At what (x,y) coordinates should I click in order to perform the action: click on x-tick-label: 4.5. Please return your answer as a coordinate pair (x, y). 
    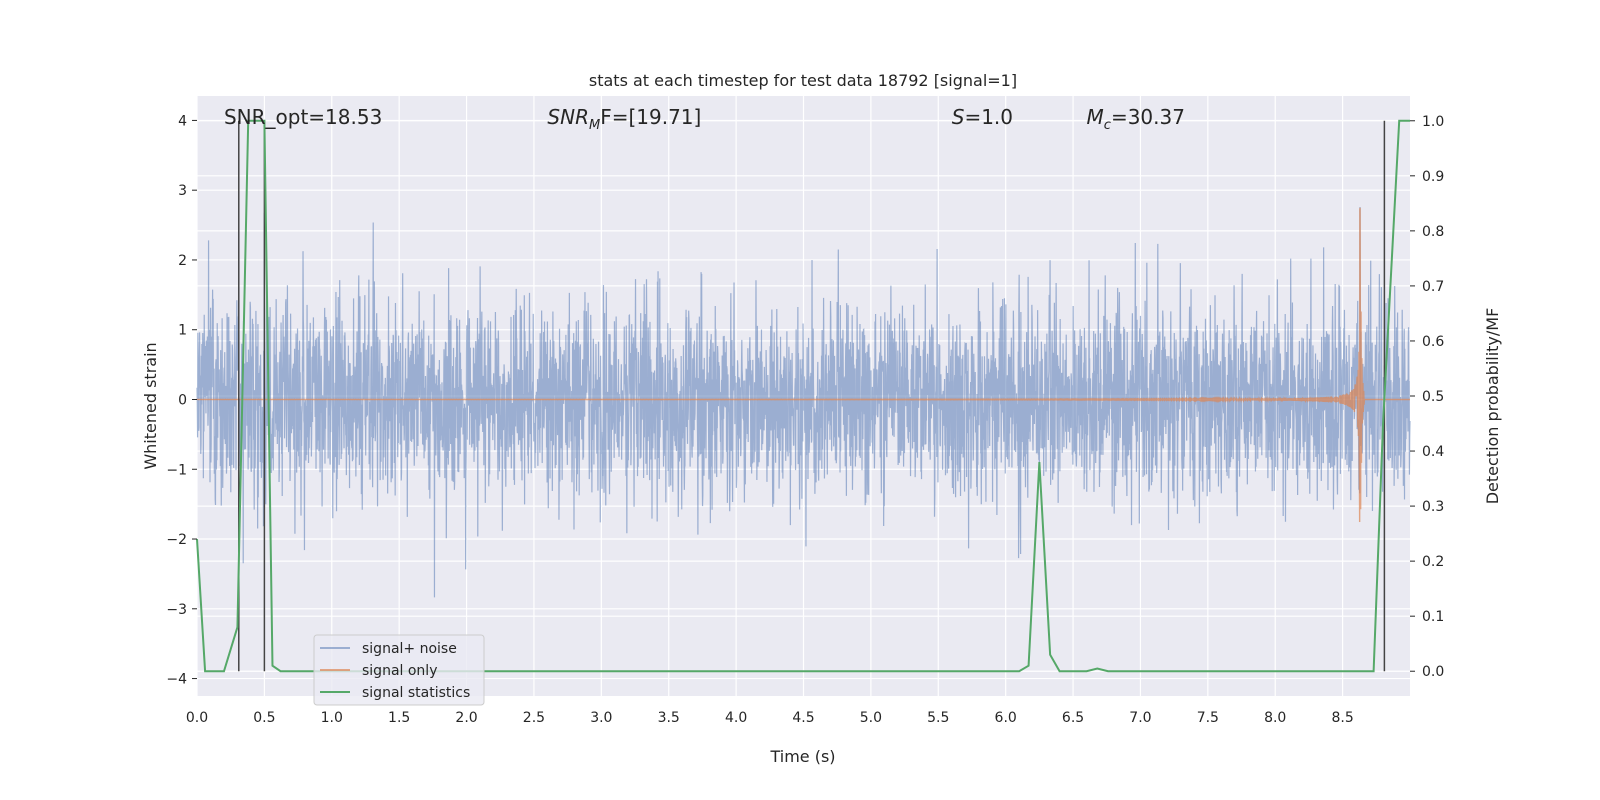
    Looking at the image, I should click on (803, 718).